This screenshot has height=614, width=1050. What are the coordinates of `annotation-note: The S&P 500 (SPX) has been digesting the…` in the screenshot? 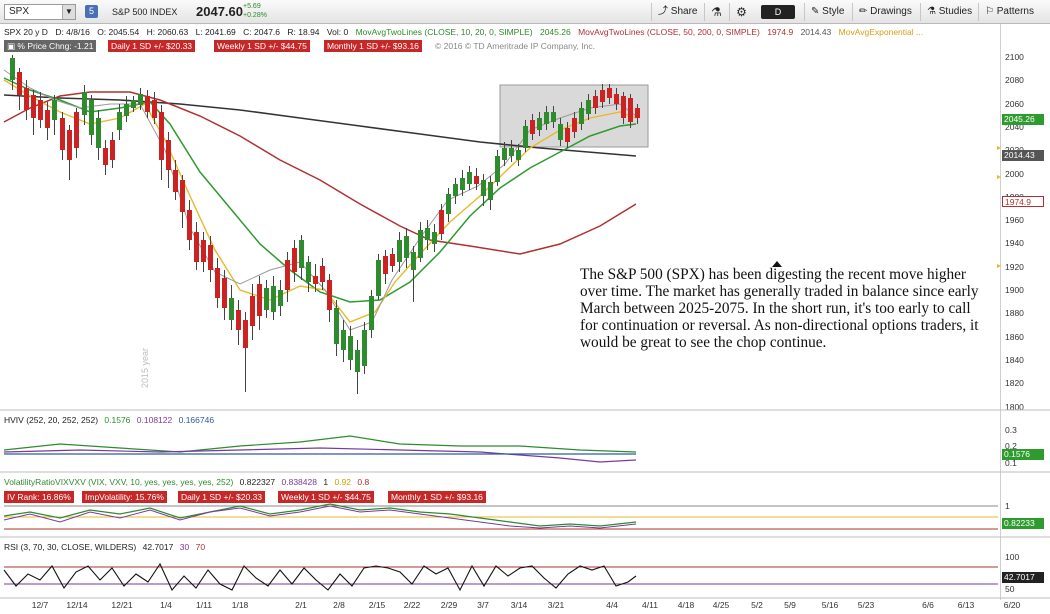 It's located at (779, 308).